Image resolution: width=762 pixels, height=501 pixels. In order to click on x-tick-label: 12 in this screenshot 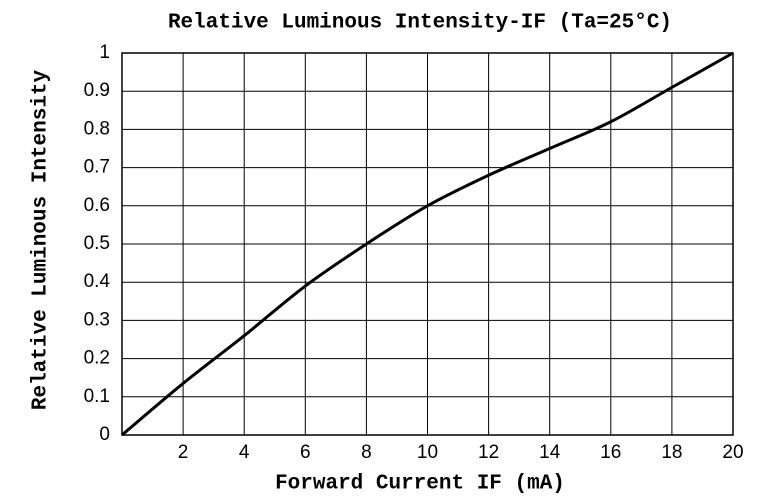, I will do `click(488, 452)`.